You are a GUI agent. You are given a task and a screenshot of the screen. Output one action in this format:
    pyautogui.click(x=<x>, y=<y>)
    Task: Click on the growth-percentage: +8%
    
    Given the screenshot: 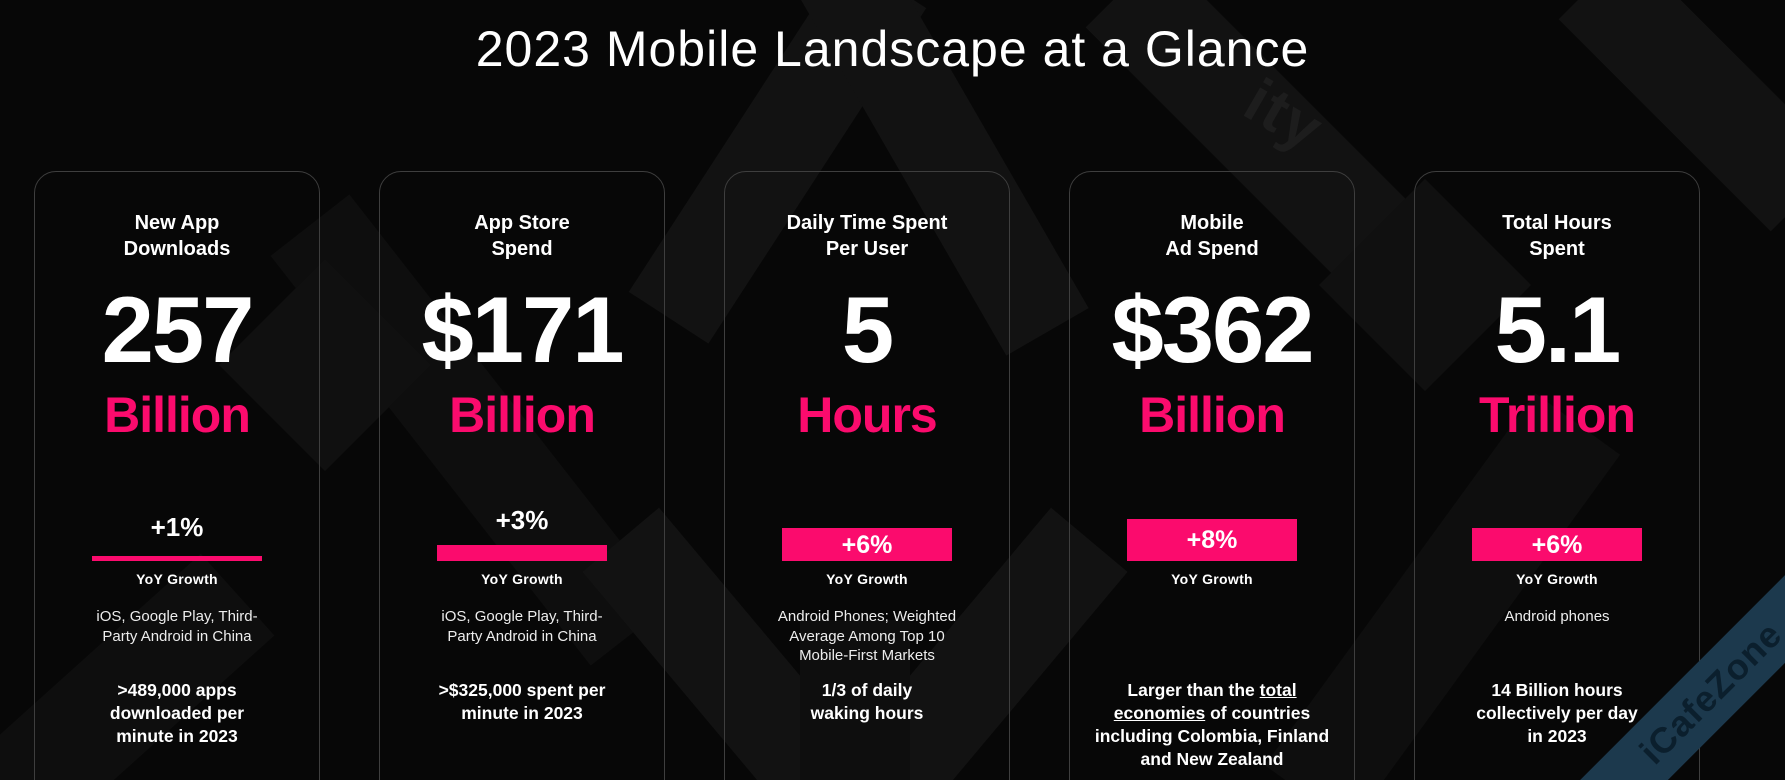 What is the action you would take?
    pyautogui.click(x=1212, y=540)
    